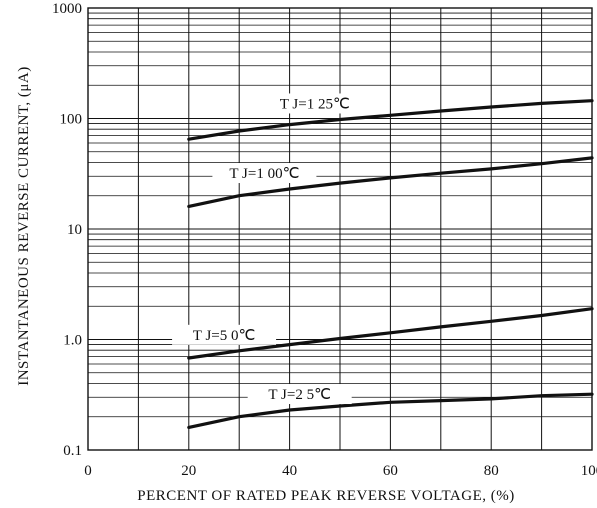  I want to click on series-label: T J=1 00℃, so click(264, 174).